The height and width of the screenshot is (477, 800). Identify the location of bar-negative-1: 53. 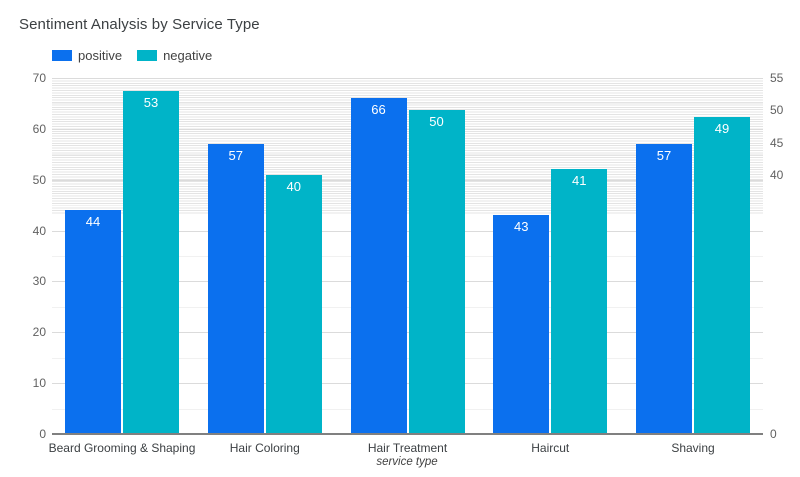
(151, 262).